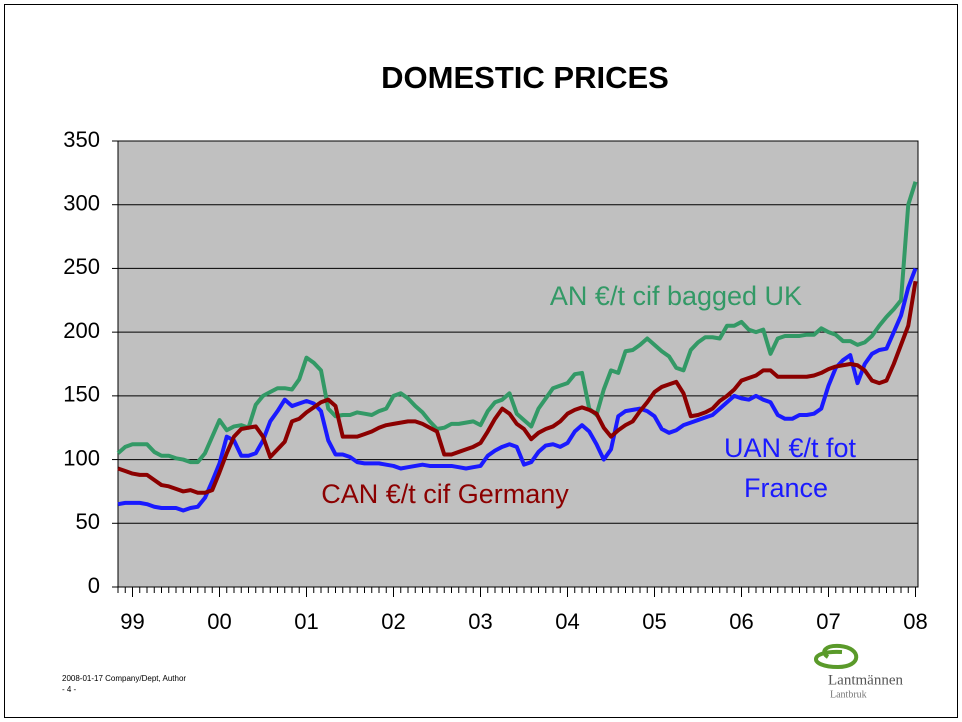 The width and height of the screenshot is (962, 722). What do you see at coordinates (94, 585) in the screenshot?
I see `y-tick-label: 0` at bounding box center [94, 585].